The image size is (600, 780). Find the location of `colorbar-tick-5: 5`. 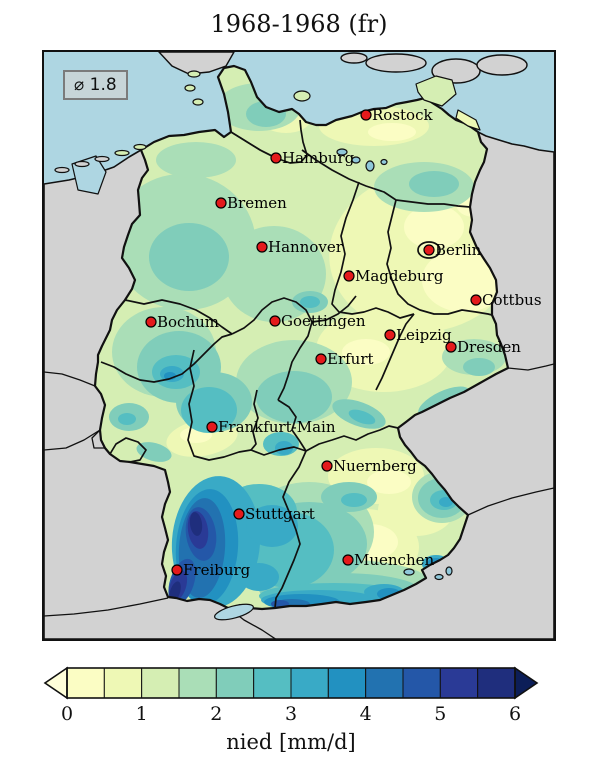

colorbar-tick-5: 5 is located at coordinates (440, 714).